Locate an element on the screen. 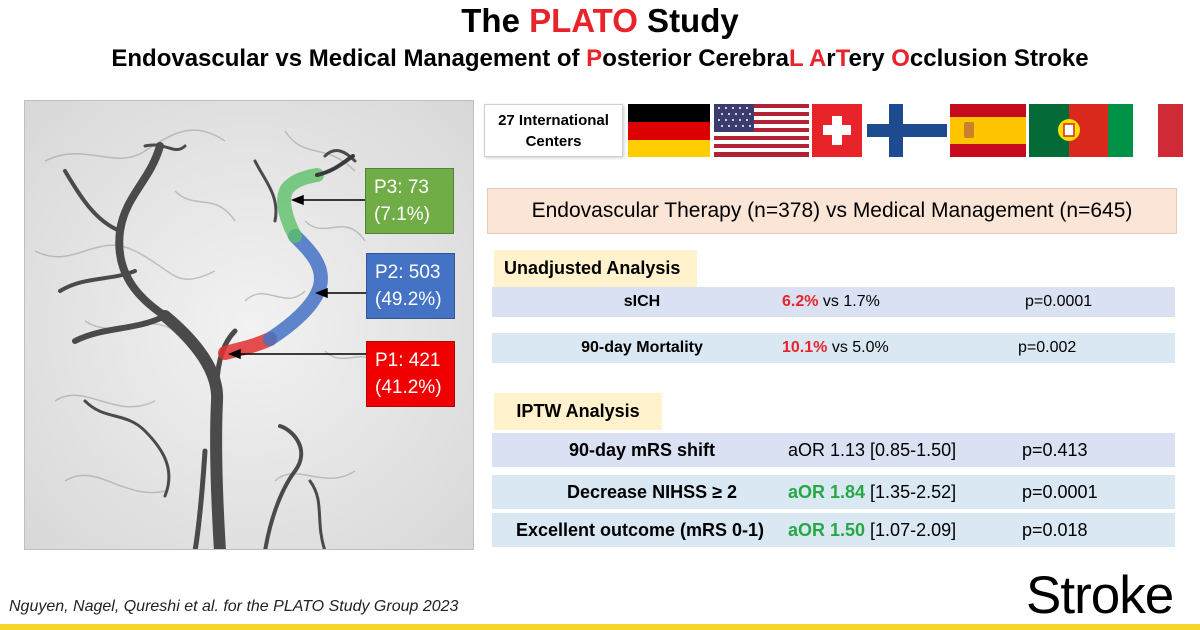 This screenshot has width=1200, height=630. germany-flag-icon is located at coordinates (669, 130).